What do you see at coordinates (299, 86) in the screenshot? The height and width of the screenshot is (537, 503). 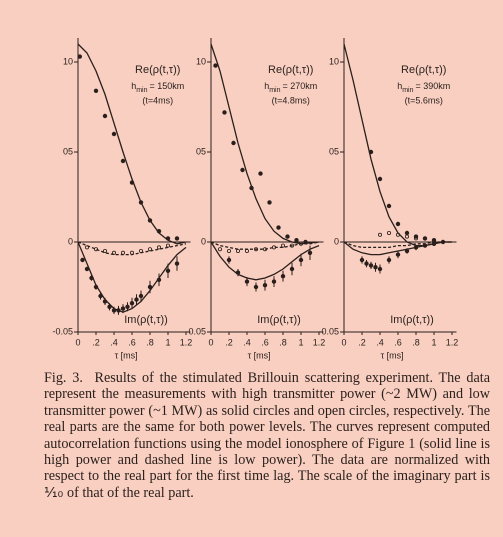 I see `altitude-value: = 270km` at bounding box center [299, 86].